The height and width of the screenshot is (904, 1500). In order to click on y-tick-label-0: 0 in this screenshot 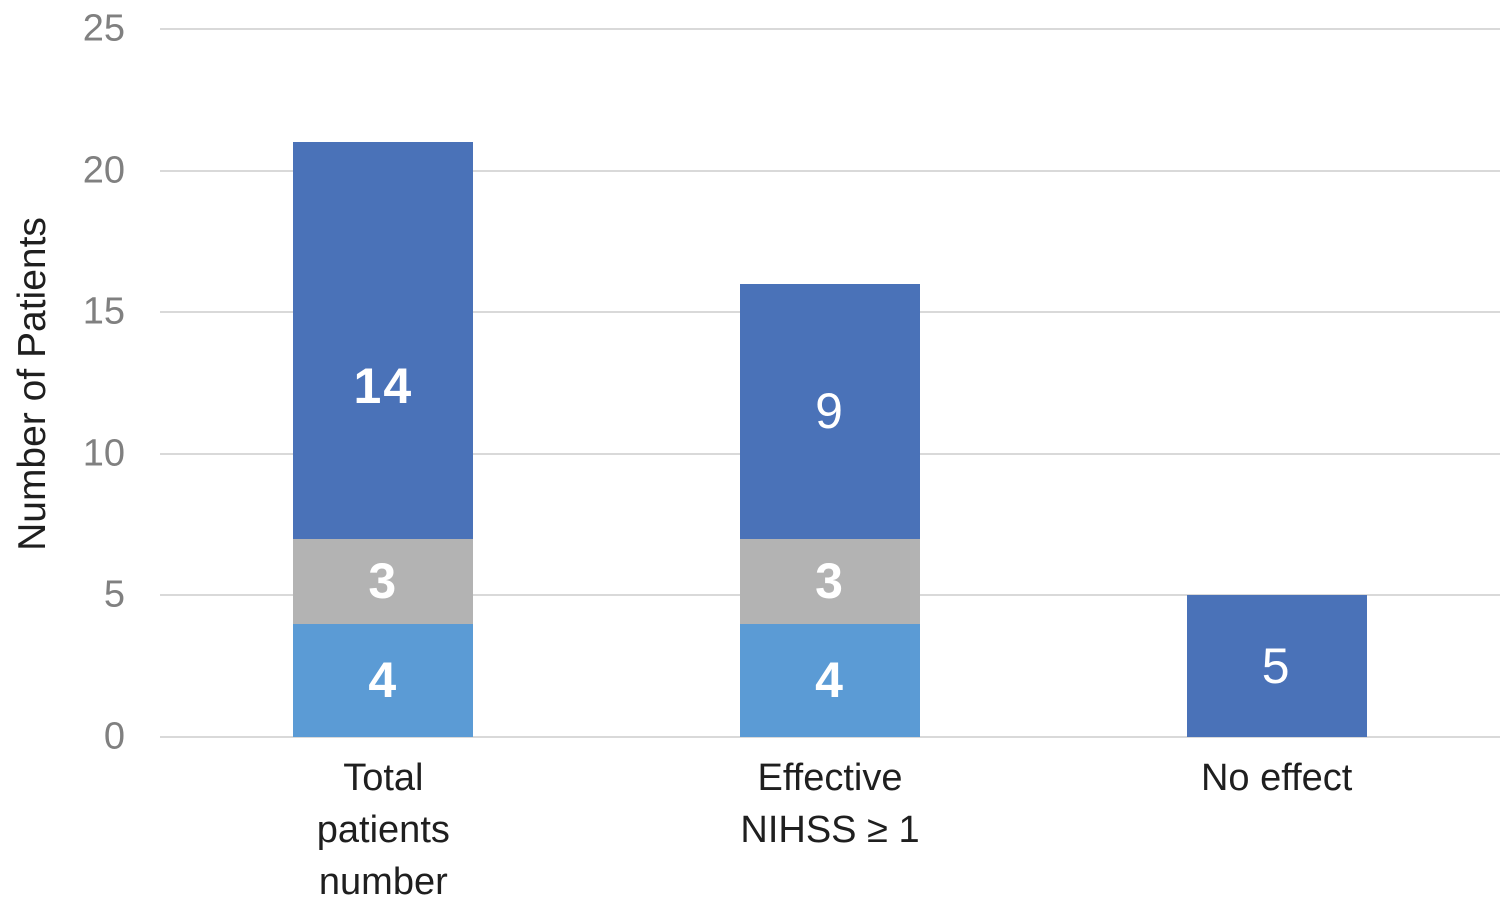, I will do `click(114, 736)`.